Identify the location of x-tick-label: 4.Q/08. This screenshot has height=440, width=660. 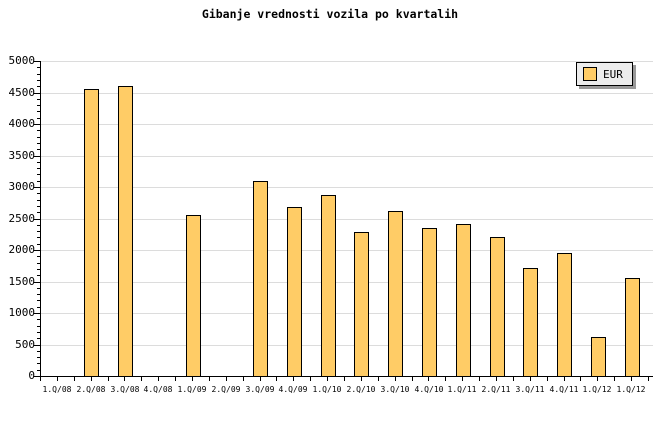
(158, 389).